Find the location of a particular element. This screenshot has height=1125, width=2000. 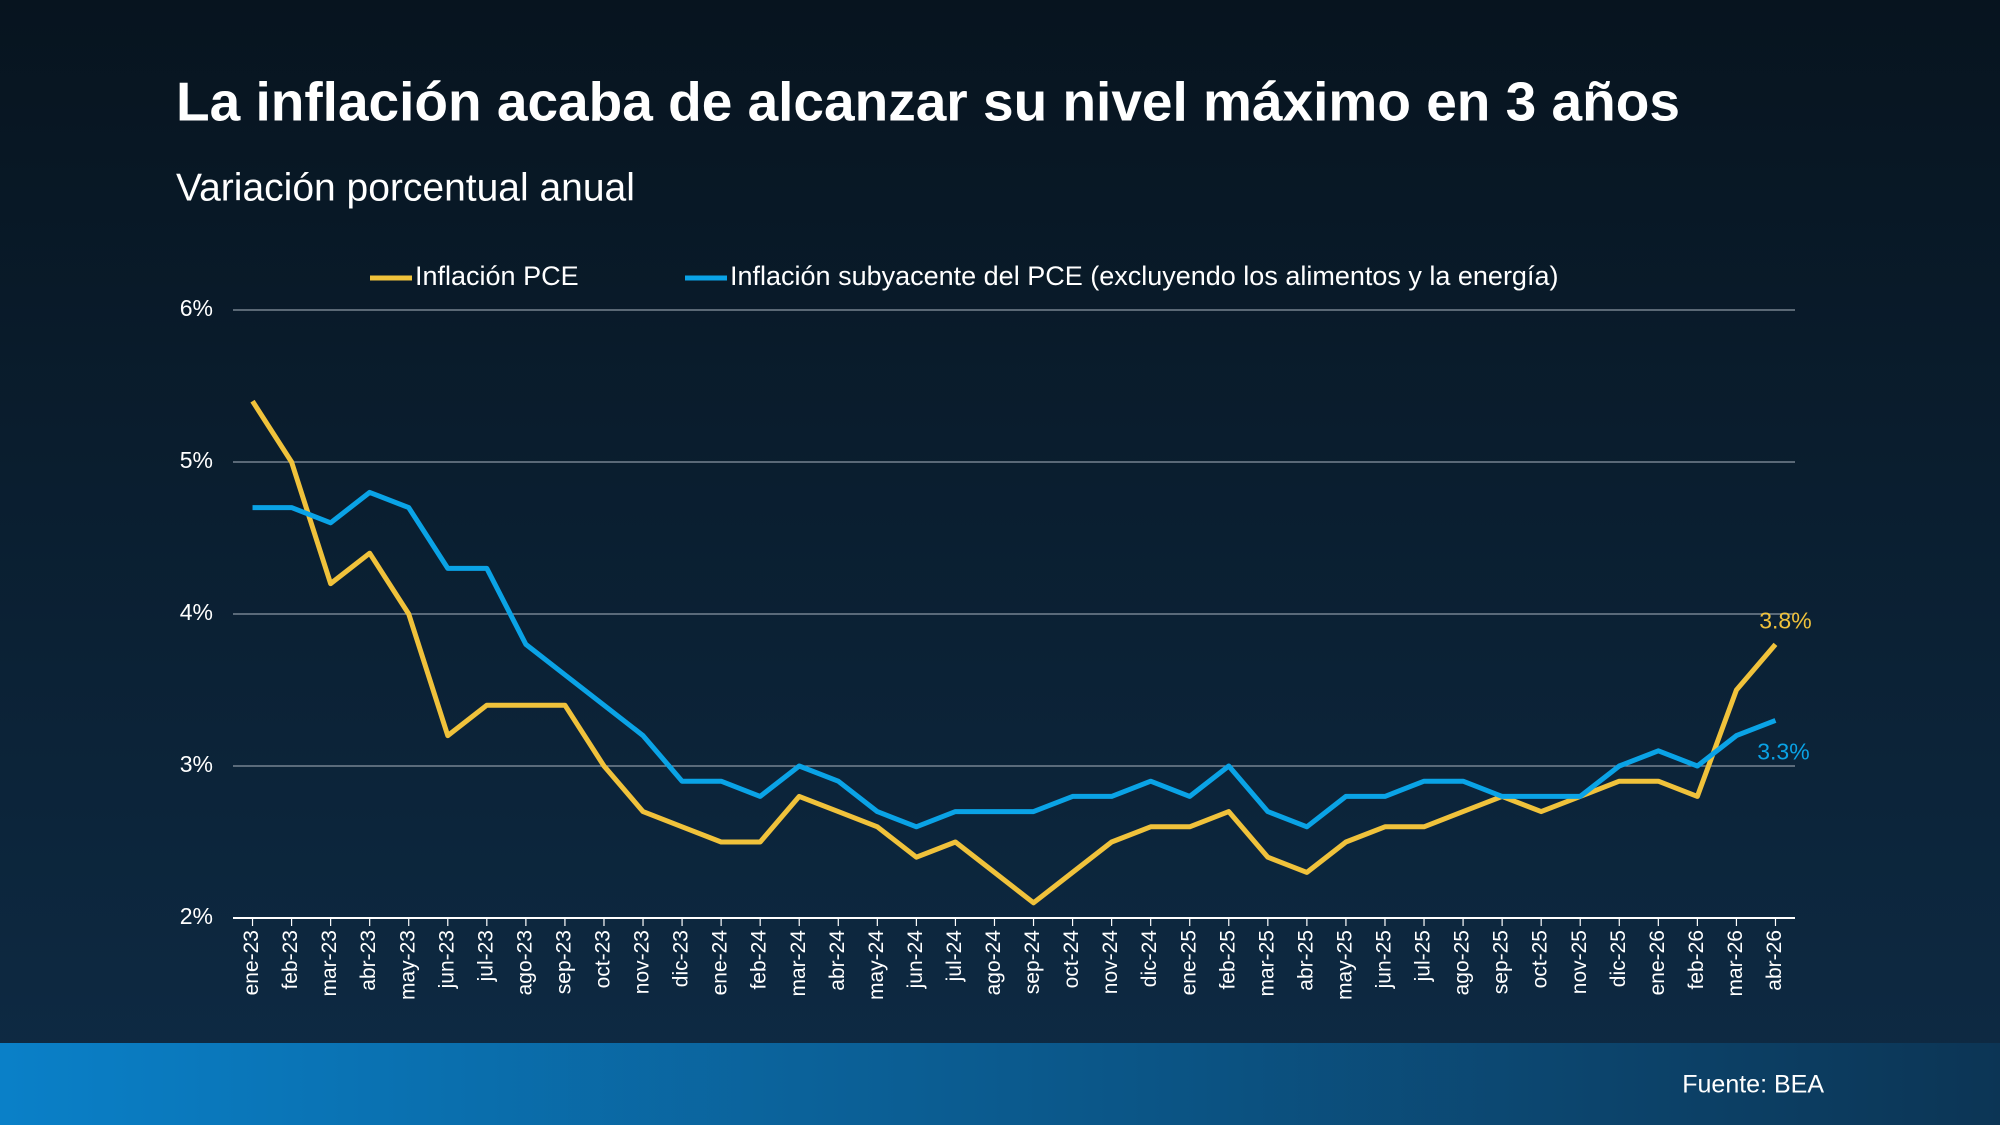

x-tick-label: oct-24 is located at coordinates (1071, 959).